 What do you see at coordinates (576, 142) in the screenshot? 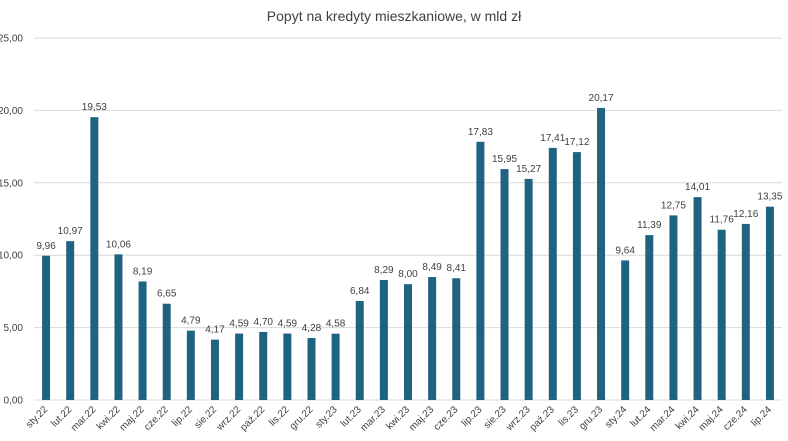
I see `data-label: 17,12` at bounding box center [576, 142].